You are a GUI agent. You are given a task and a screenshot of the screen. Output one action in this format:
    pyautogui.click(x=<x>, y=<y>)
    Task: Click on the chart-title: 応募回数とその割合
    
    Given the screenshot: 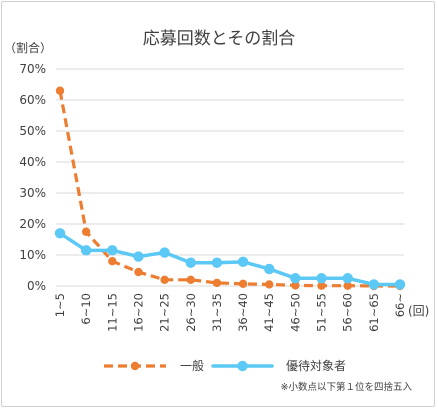 What is the action you would take?
    pyautogui.click(x=219, y=39)
    